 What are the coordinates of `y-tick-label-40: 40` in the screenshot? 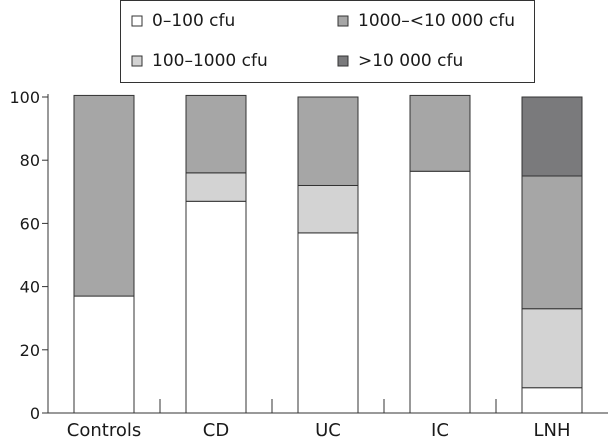 It's located at (30, 287).